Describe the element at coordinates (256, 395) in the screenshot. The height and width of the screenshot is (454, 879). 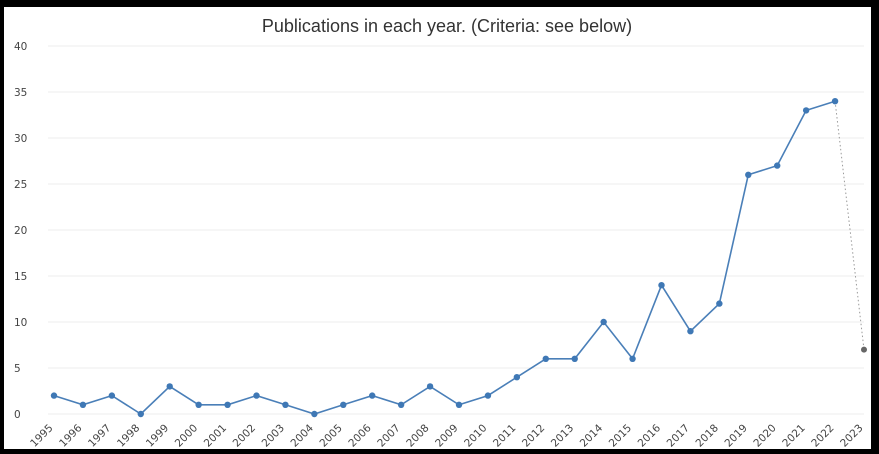
I see `data-point-2002` at that location.